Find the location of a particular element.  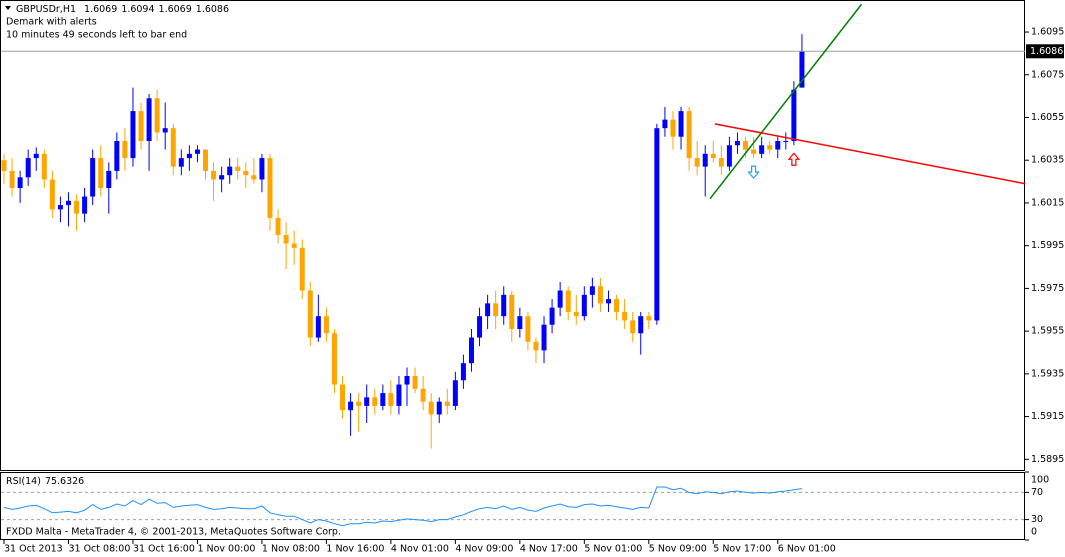

x-tick-label: 6 Nov 01:00 is located at coordinates (807, 549).